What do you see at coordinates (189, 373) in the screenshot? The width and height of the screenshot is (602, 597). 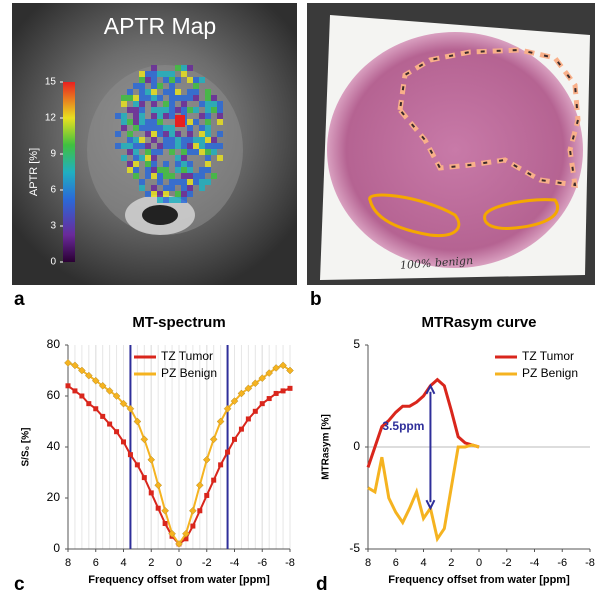 I see `legend-label: PZ Benign` at bounding box center [189, 373].